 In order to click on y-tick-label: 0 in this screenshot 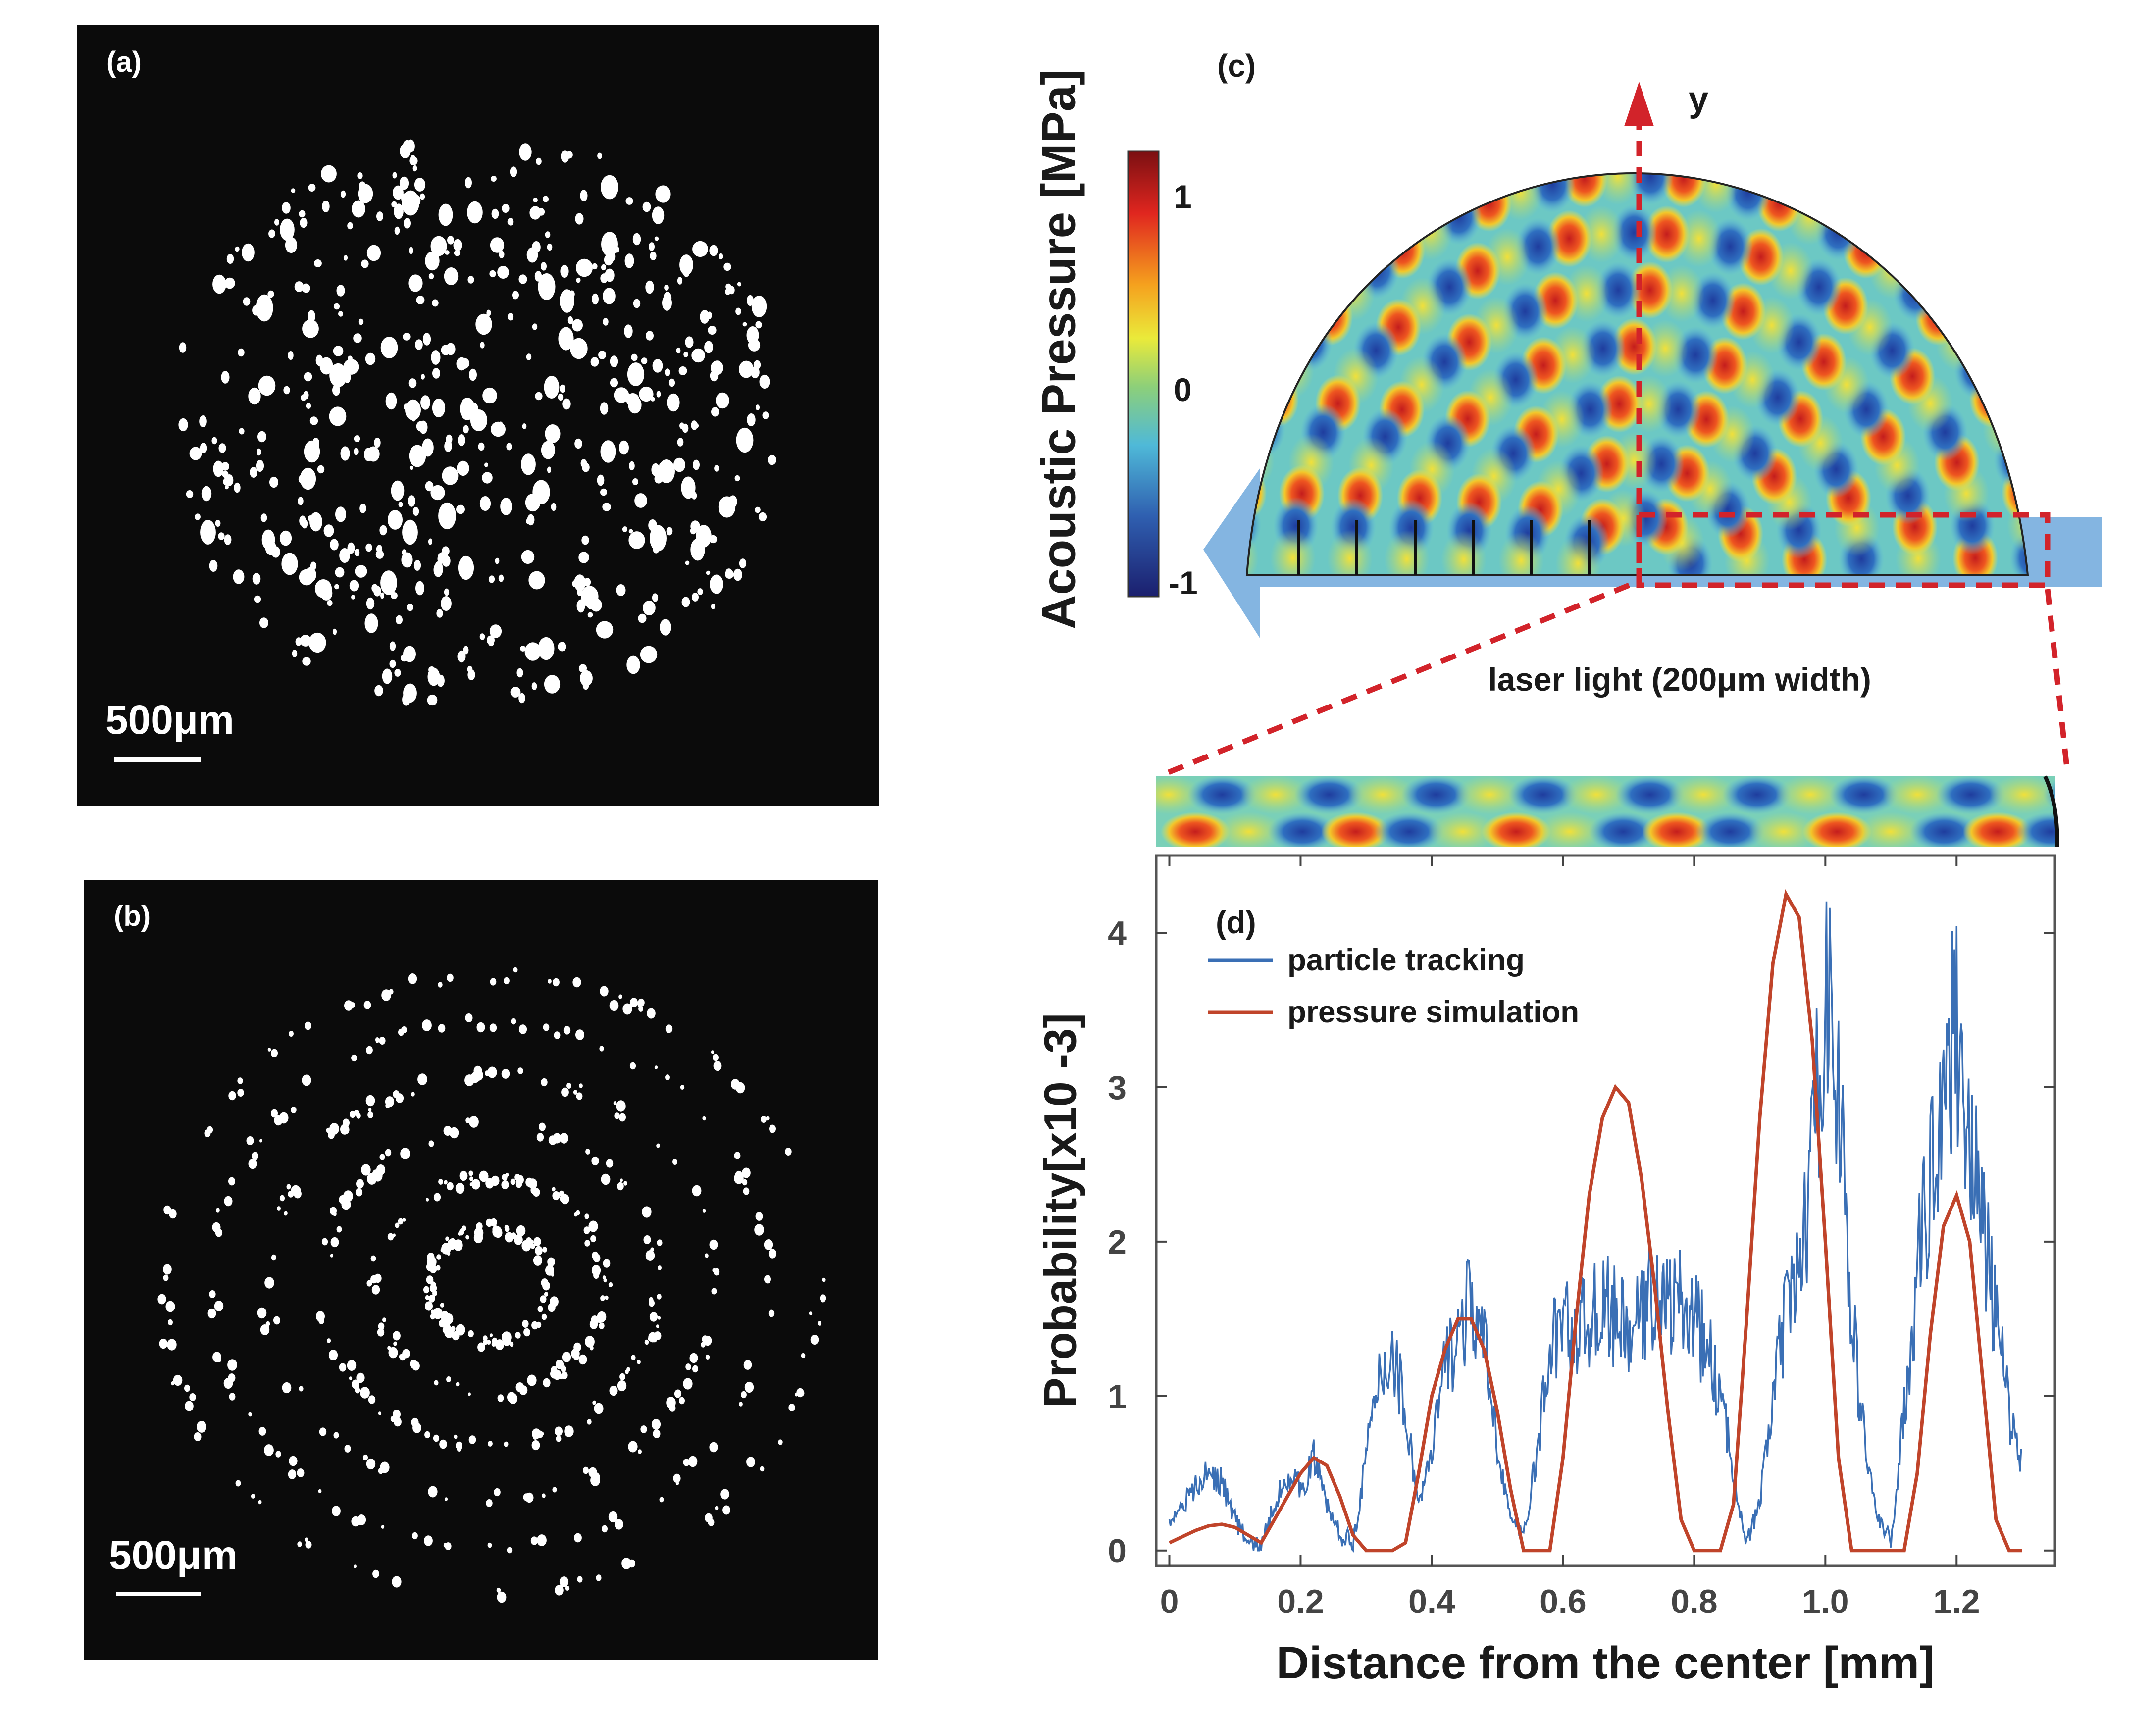, I will do `click(1117, 1551)`.